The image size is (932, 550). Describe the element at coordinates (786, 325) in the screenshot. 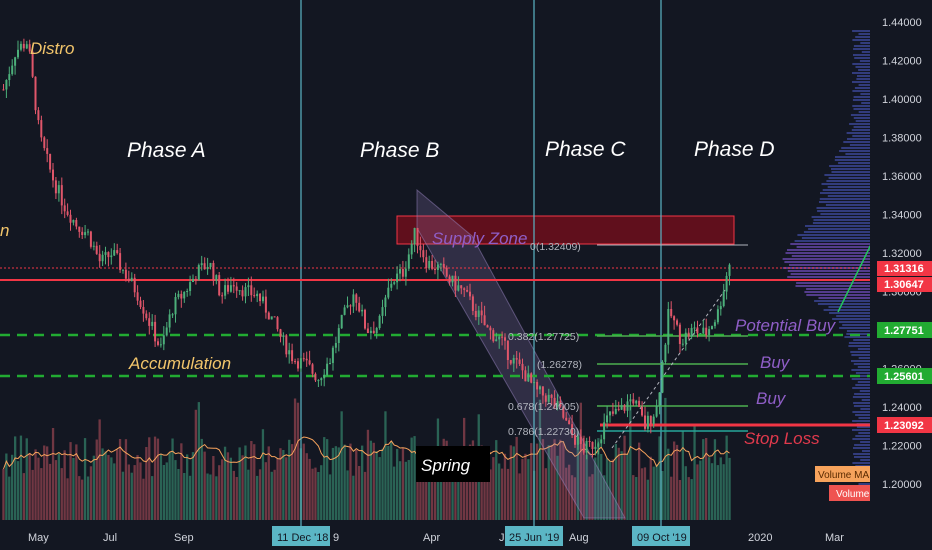

I see `potential-buy-label: Potential Buy` at that location.